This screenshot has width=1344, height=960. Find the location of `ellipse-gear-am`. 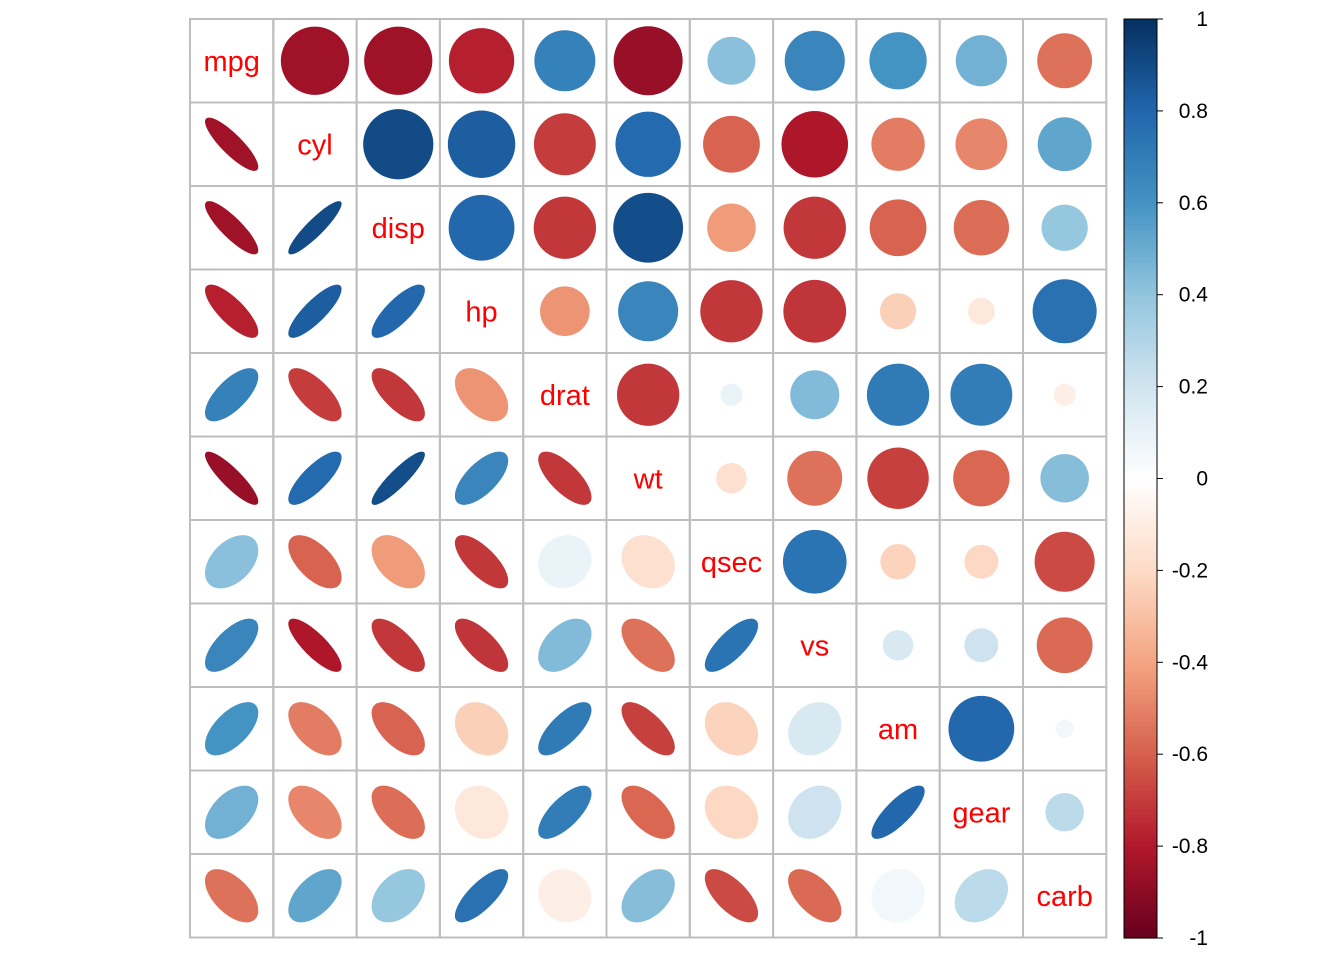

ellipse-gear-am is located at coordinates (898, 812).